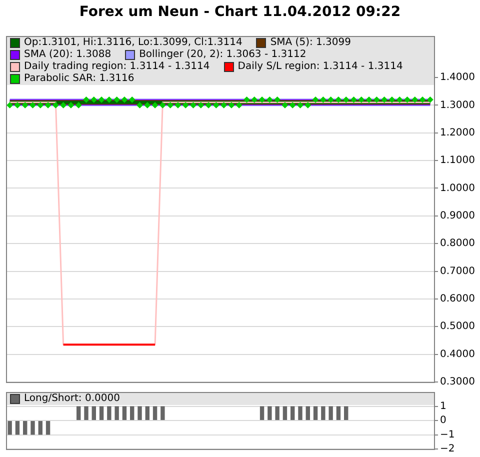  I want to click on y-tick-label: 1.4000, so click(457, 78).